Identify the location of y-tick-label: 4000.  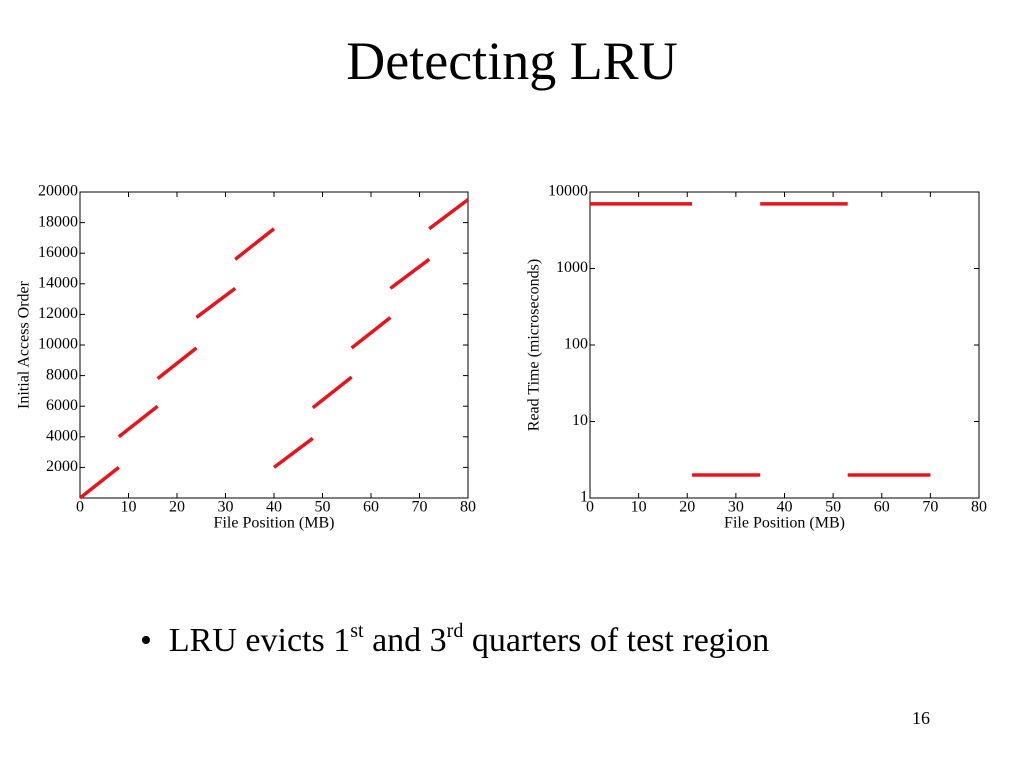
(62, 435).